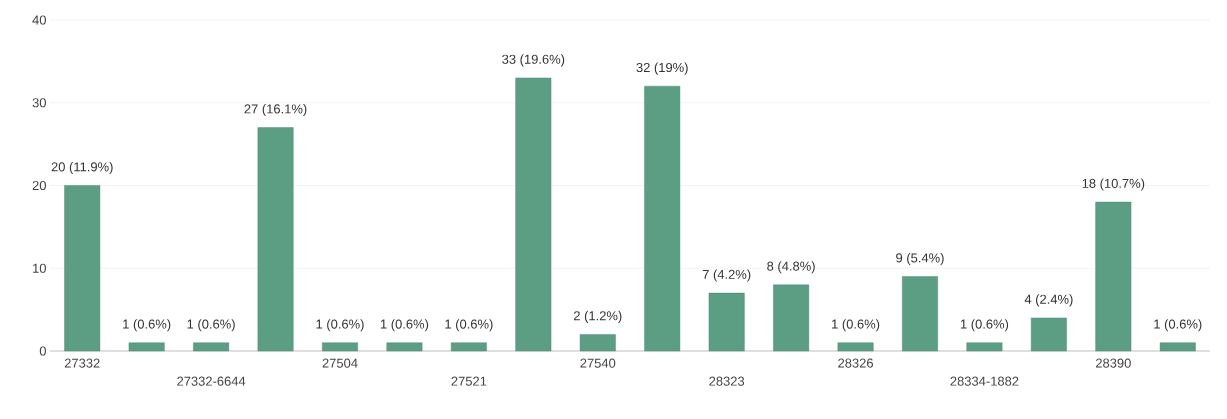  I want to click on data-label: 27 (16.1%), so click(275, 110).